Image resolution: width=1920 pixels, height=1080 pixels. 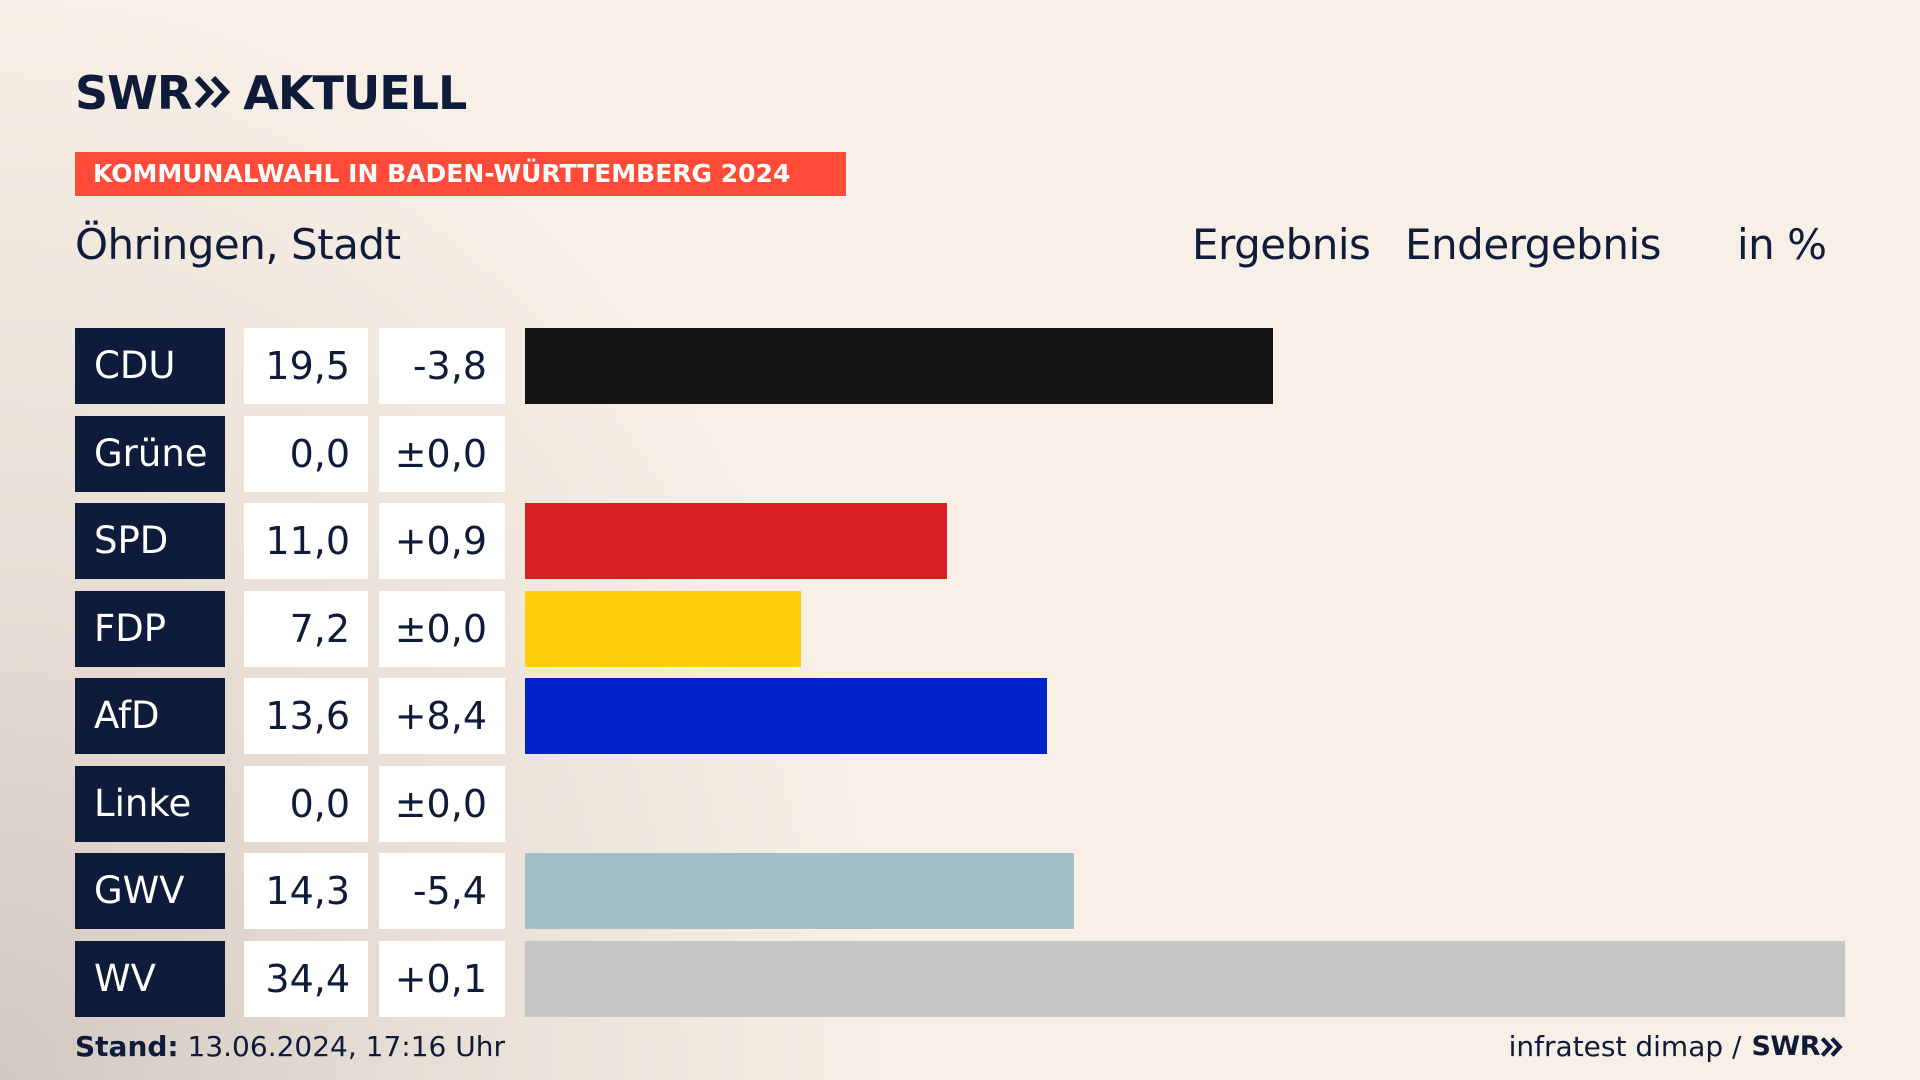 I want to click on party-label: Linke, so click(x=150, y=803).